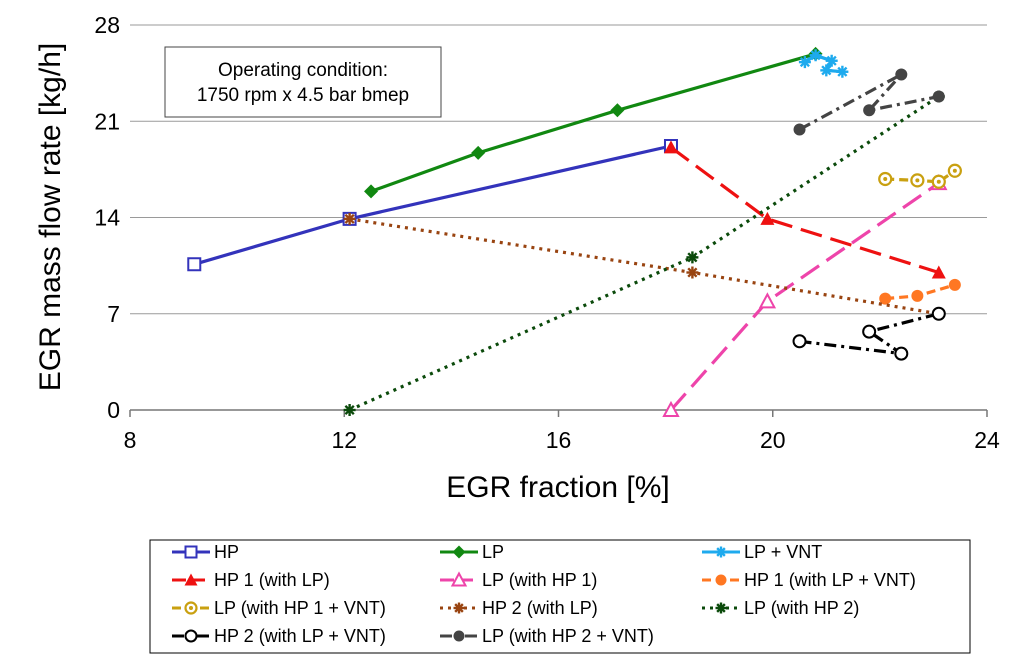  I want to click on legend-label: LP + VNT, so click(783, 552).